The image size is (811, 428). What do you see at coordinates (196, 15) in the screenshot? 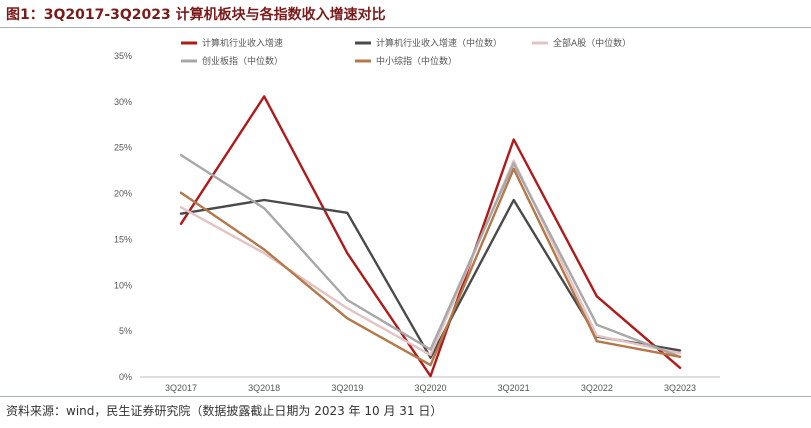
I see `figure-title: 图1：3Q2017-3Q2023 计算机板块与各指数收入增速对比` at bounding box center [196, 15].